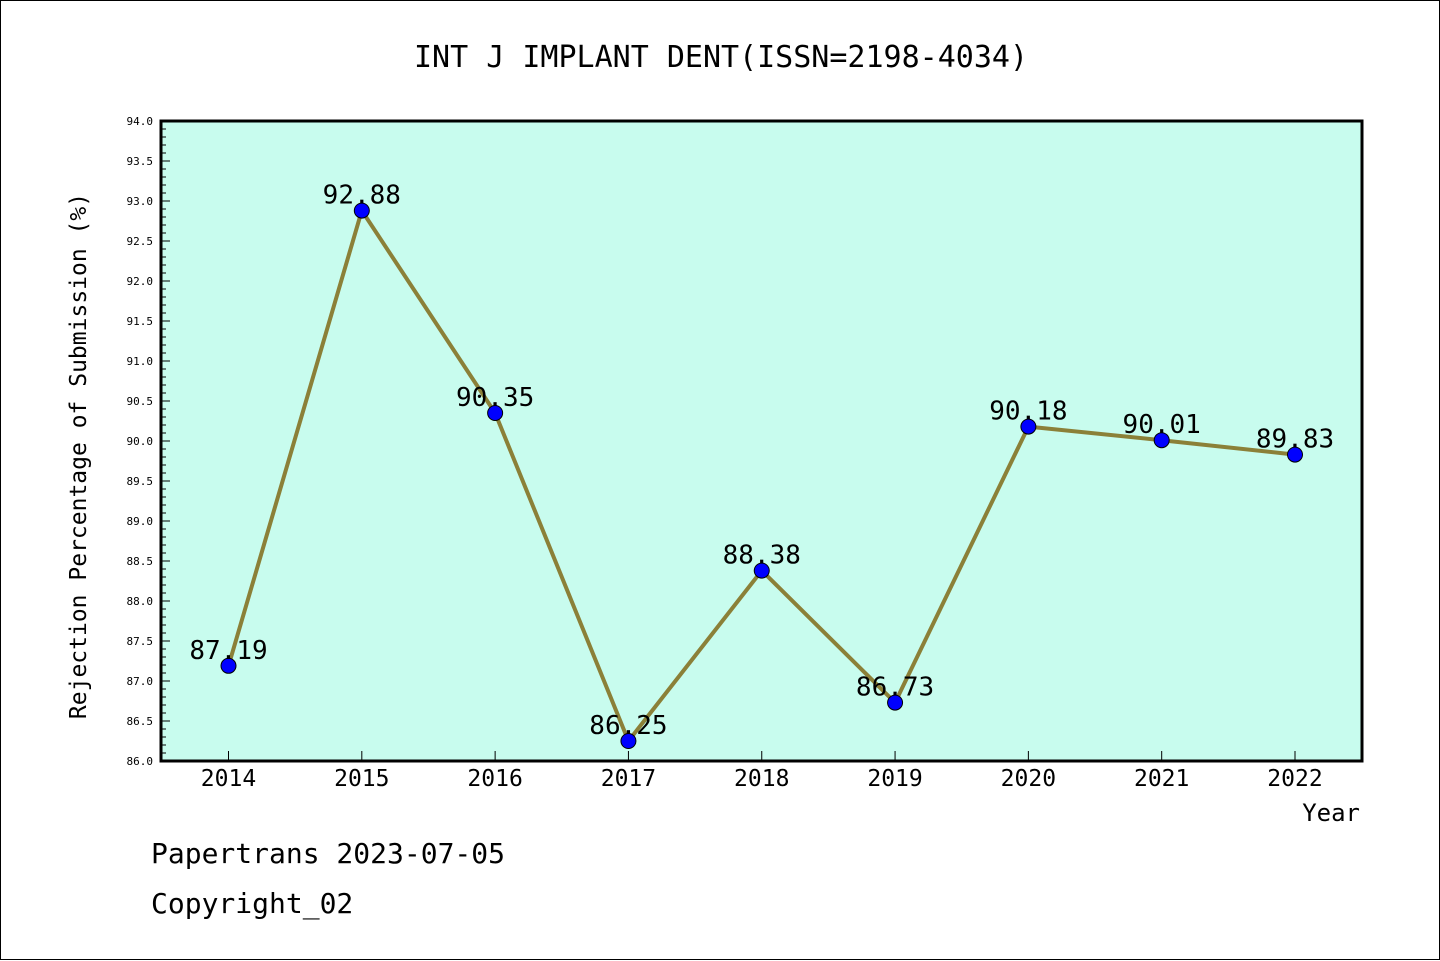 The width and height of the screenshot is (1440, 961). What do you see at coordinates (761, 779) in the screenshot?
I see `x-tick-label: 2018` at bounding box center [761, 779].